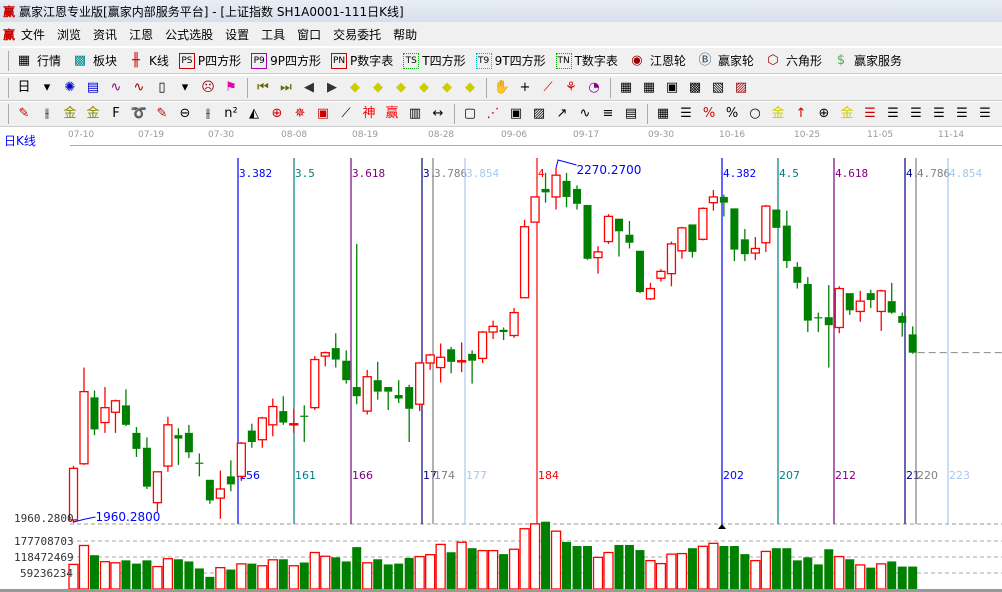 The height and width of the screenshot is (592, 1002). Describe the element at coordinates (870, 113) in the screenshot. I see `hline-icon: ☰` at that location.